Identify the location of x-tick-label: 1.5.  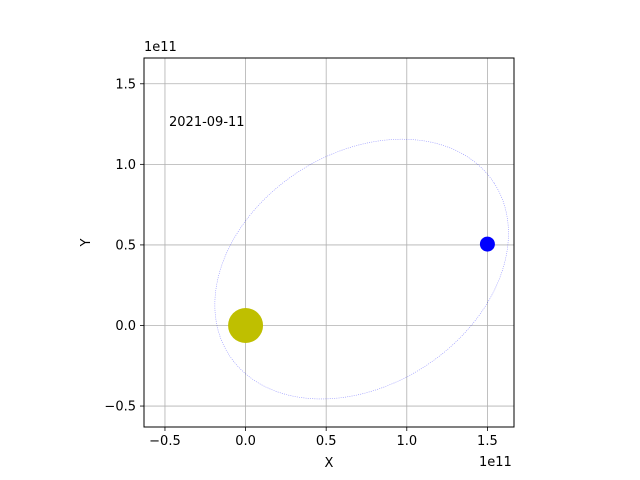
(487, 441).